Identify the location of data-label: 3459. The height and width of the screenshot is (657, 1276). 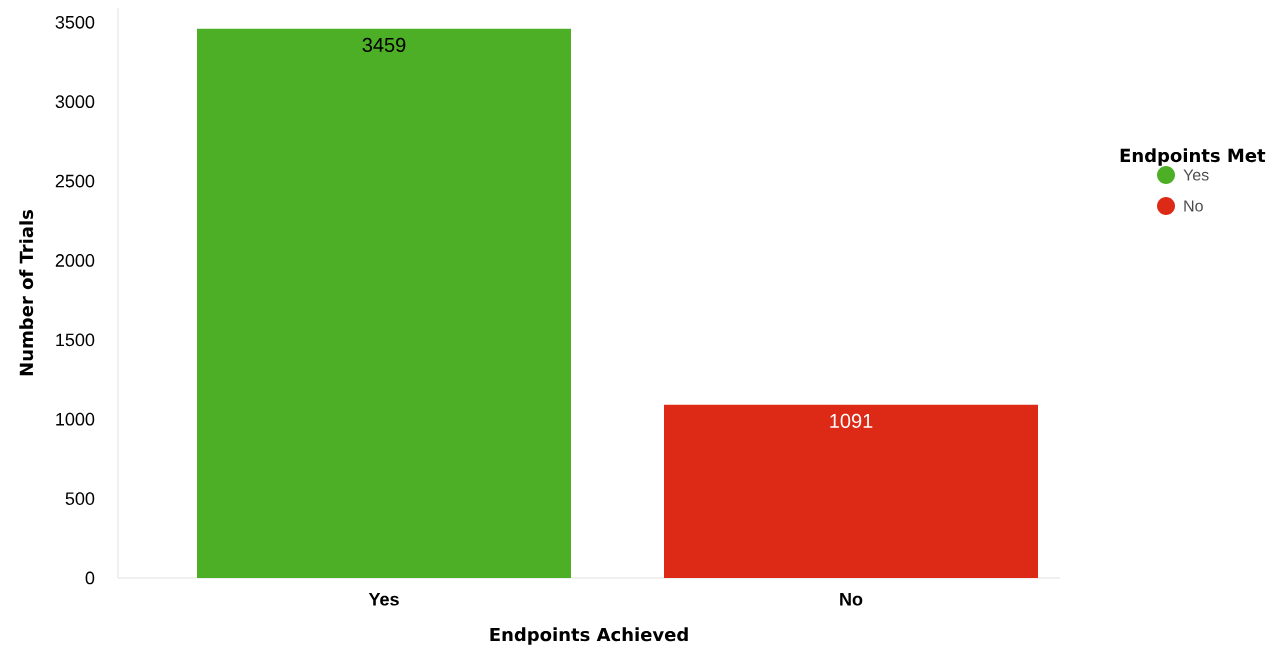
(384, 45).